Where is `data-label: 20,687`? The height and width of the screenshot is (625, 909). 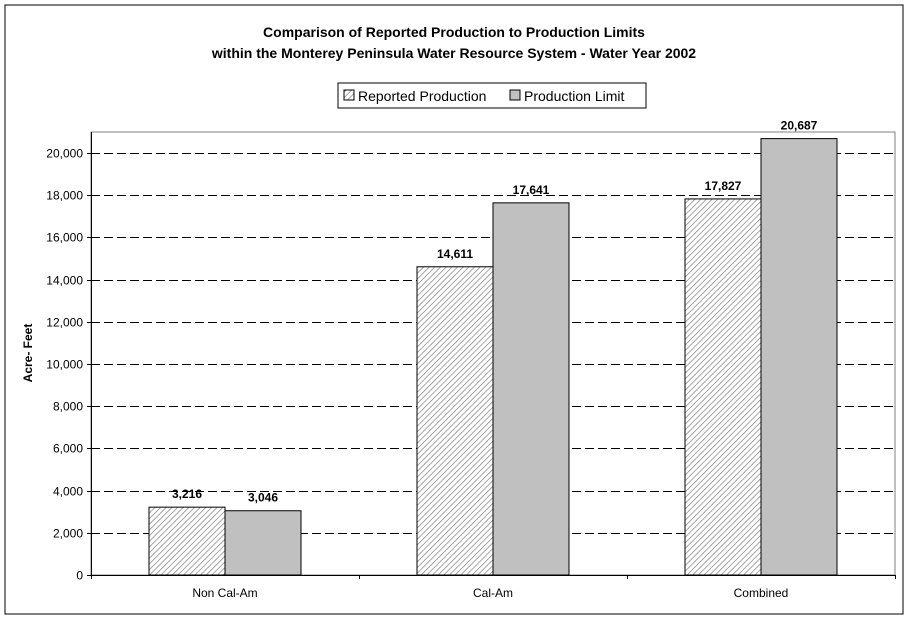 data-label: 20,687 is located at coordinates (799, 126).